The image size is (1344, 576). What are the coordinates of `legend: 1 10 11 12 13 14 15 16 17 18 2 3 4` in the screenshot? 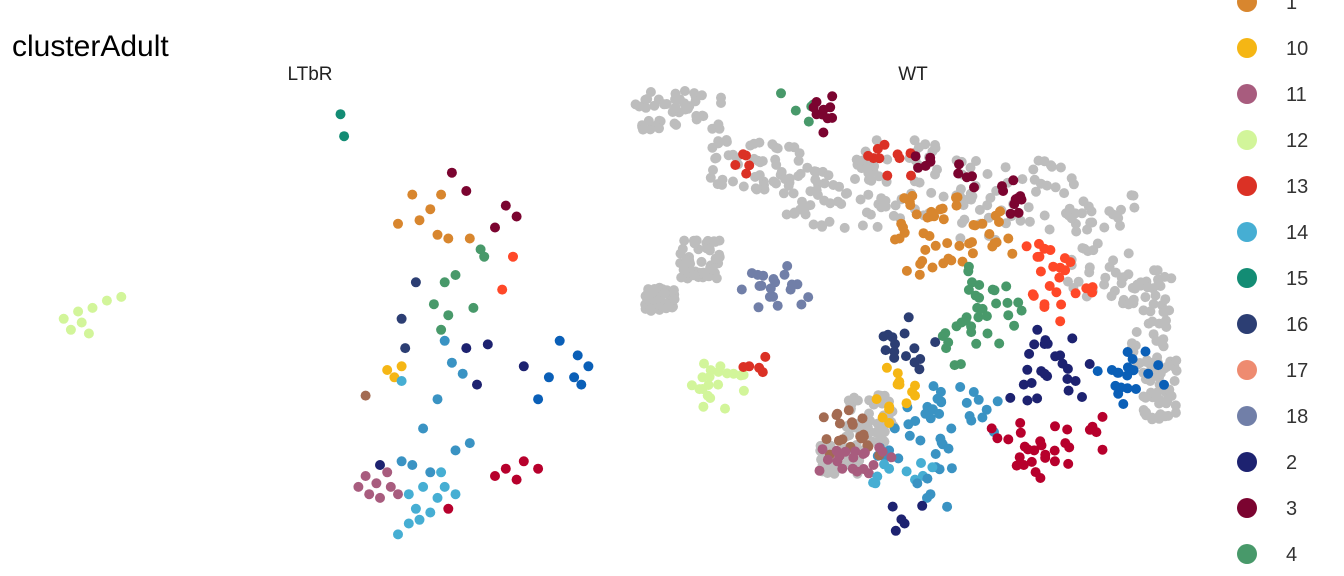 It's located at (1272, 283).